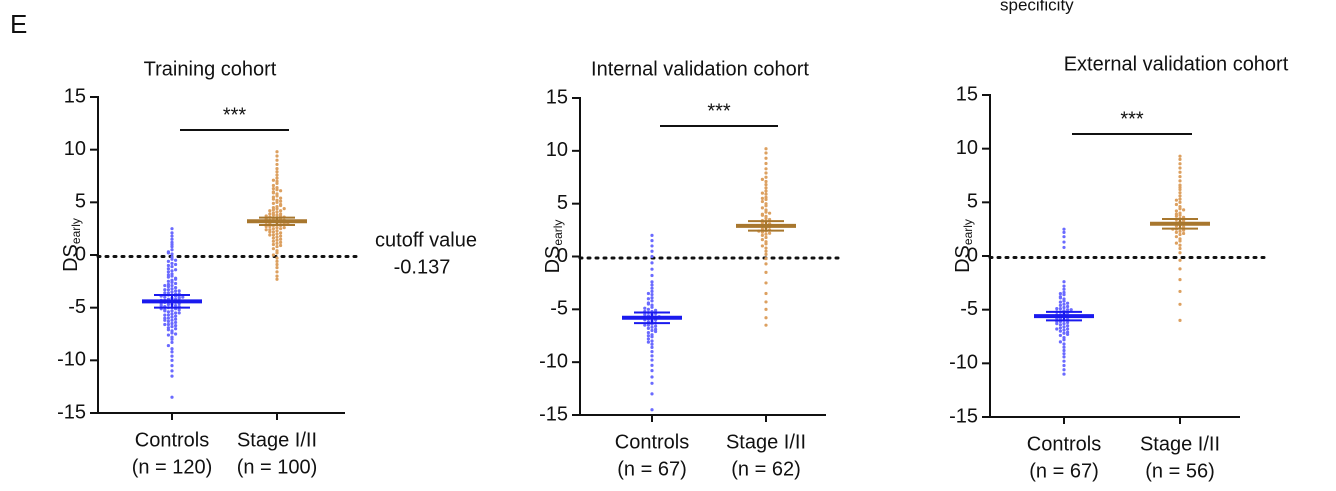  Describe the element at coordinates (71, 360) in the screenshot. I see `y-tick-label: -10` at that location.